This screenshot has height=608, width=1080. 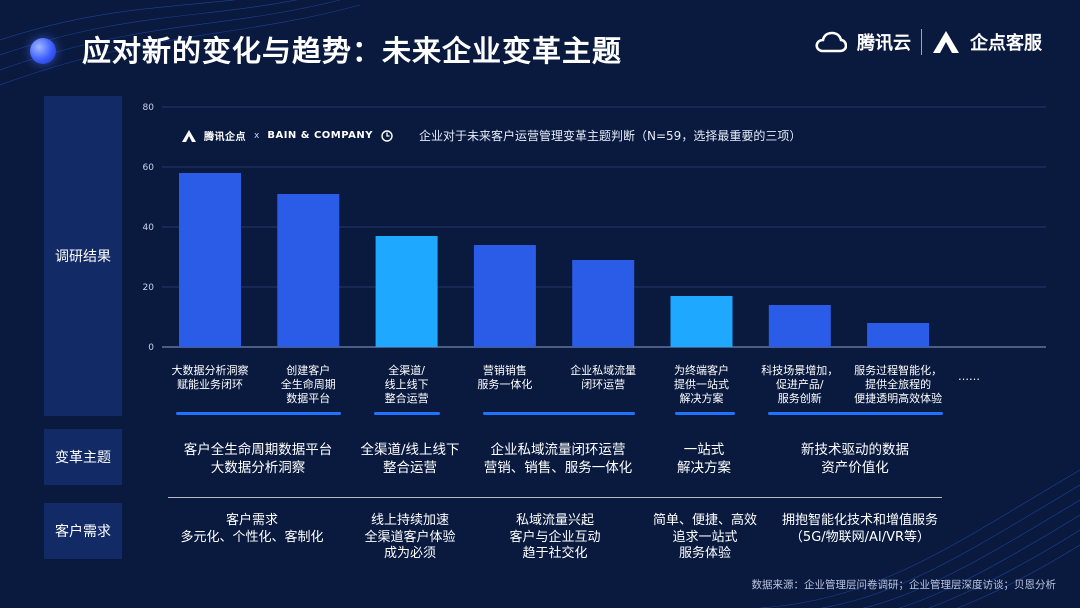 What do you see at coordinates (704, 537) in the screenshot?
I see `need-4: 简单、便捷、高效 追求一站式 服务体验` at bounding box center [704, 537].